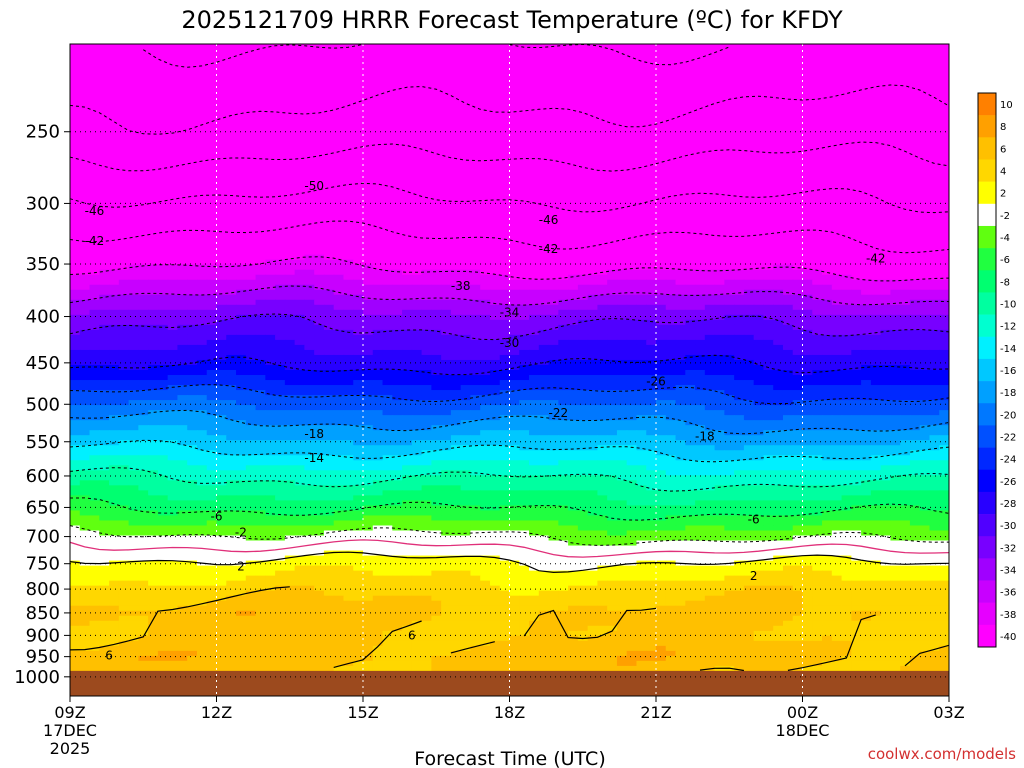 Image resolution: width=1024 pixels, height=768 pixels. Describe the element at coordinates (43, 657) in the screenshot. I see `y-tick-label: 950` at that location.